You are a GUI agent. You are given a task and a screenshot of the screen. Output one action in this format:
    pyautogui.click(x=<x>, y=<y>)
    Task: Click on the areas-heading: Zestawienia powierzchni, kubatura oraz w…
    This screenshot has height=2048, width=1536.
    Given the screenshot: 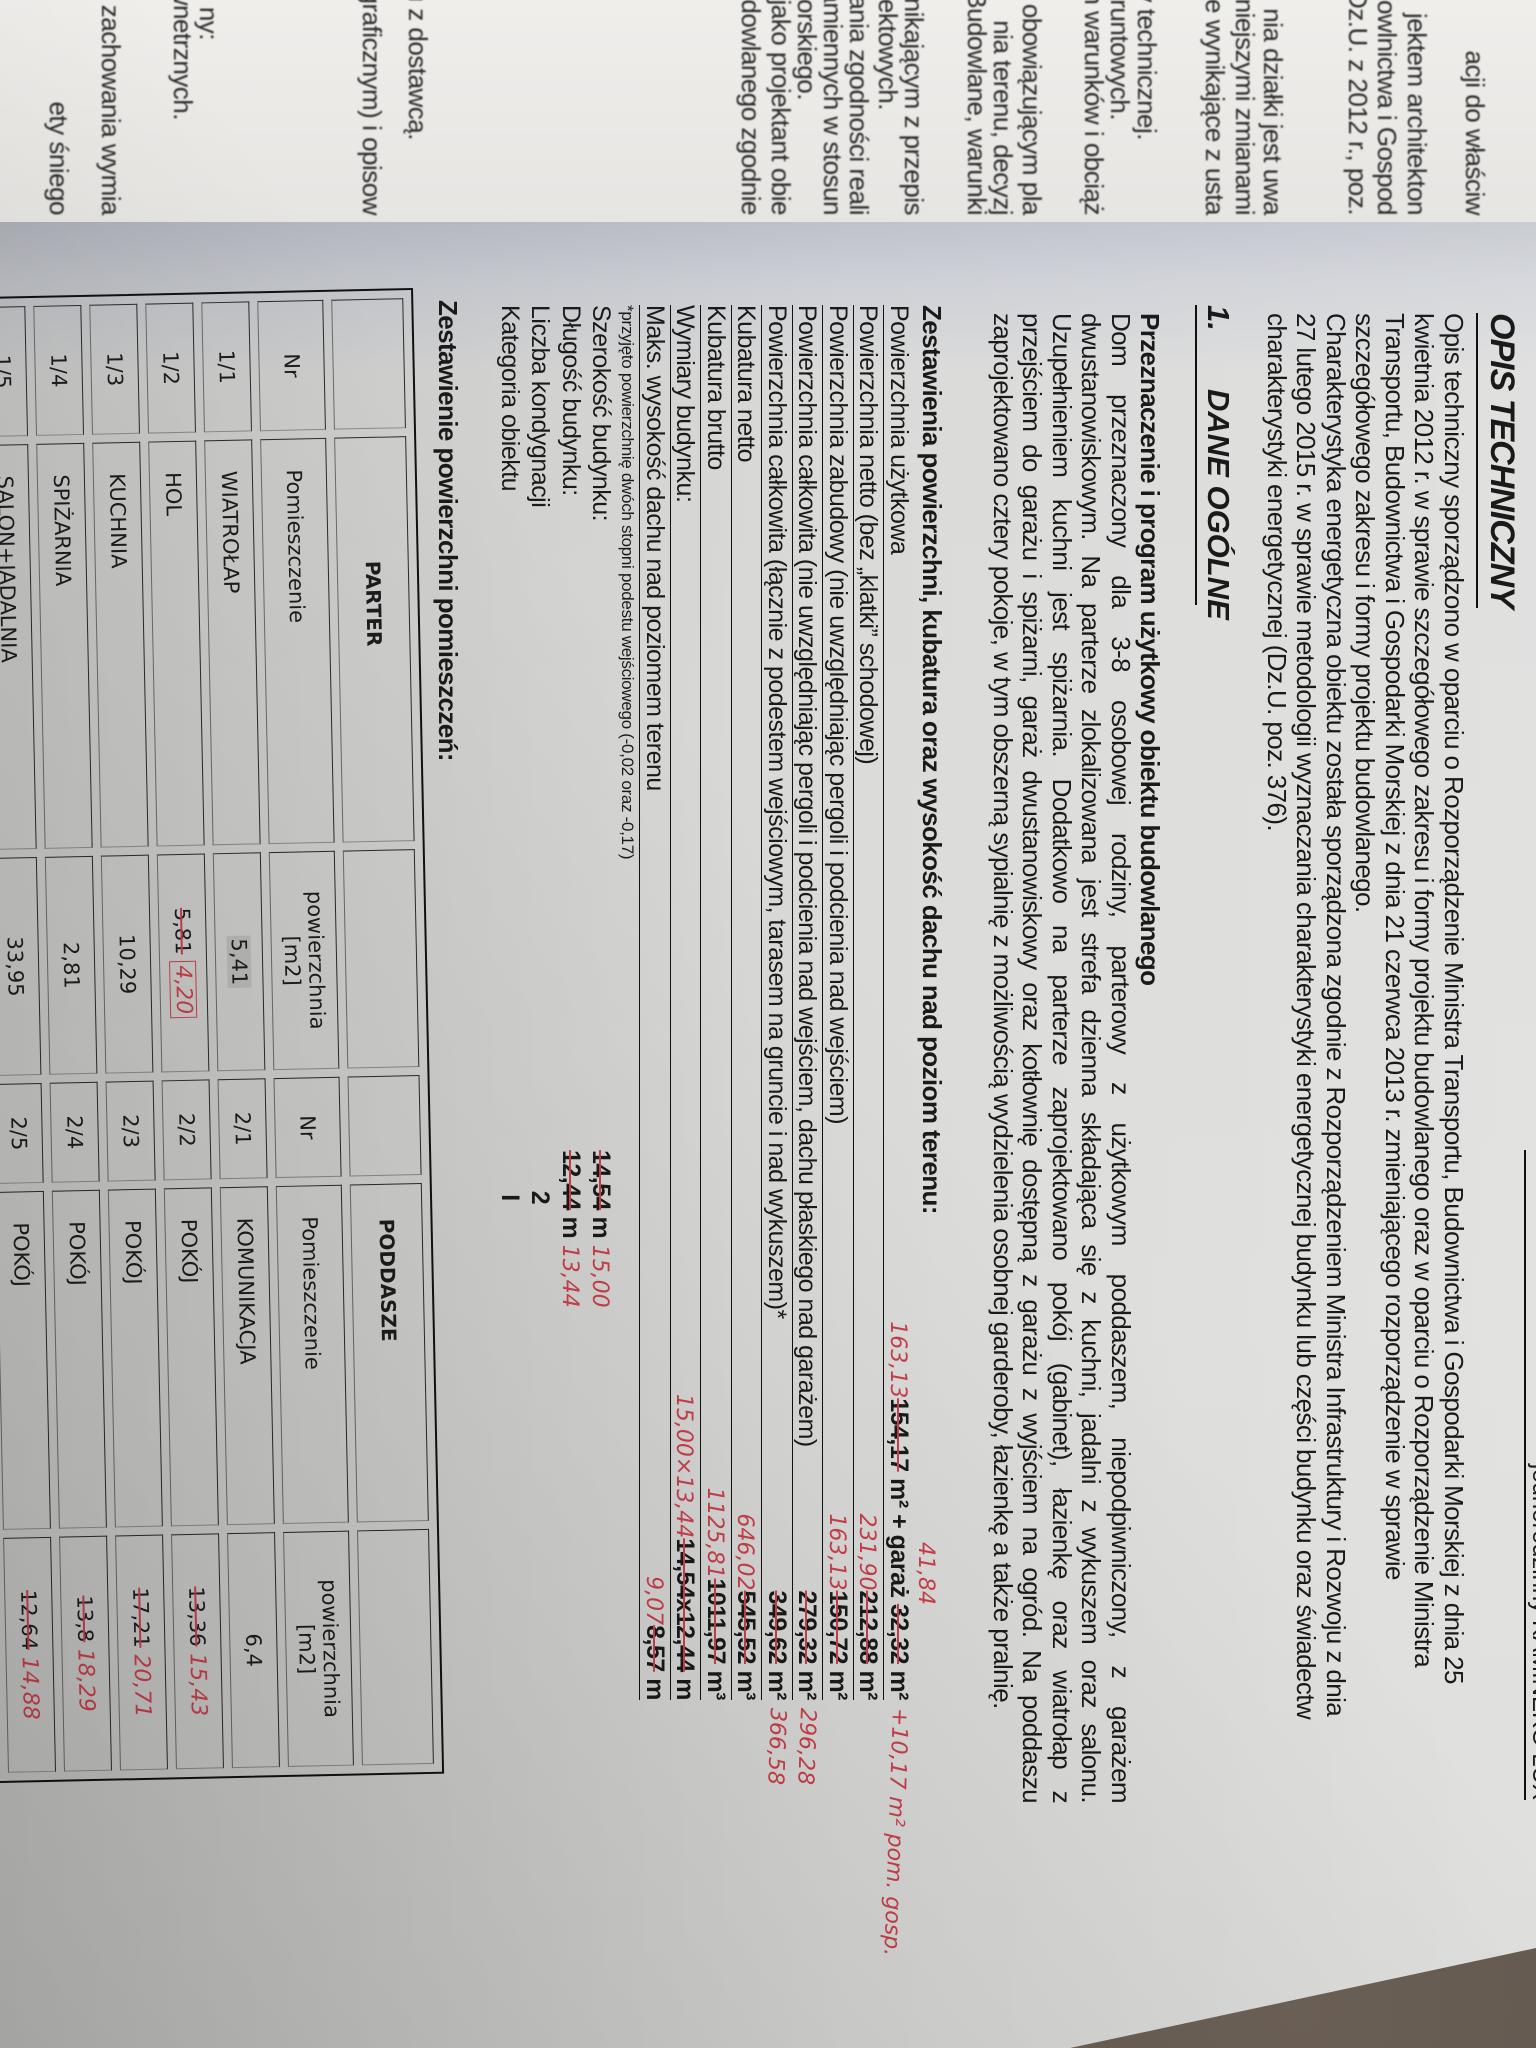 What is the action you would take?
    pyautogui.click(x=932, y=759)
    